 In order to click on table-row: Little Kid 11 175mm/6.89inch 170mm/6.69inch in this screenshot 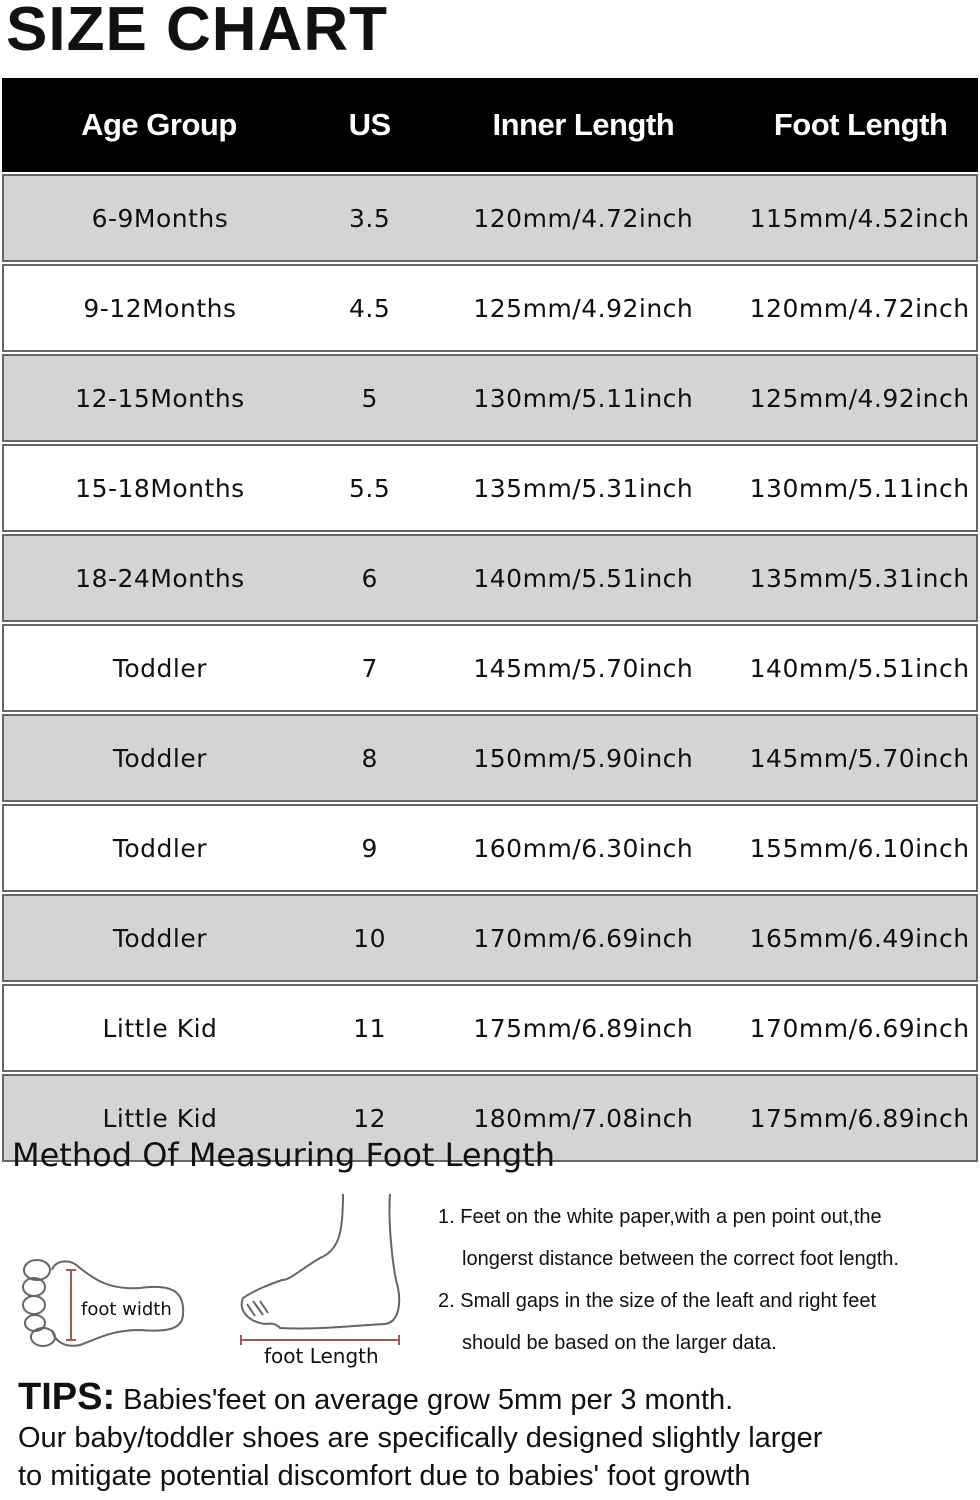, I will do `click(490, 1028)`.